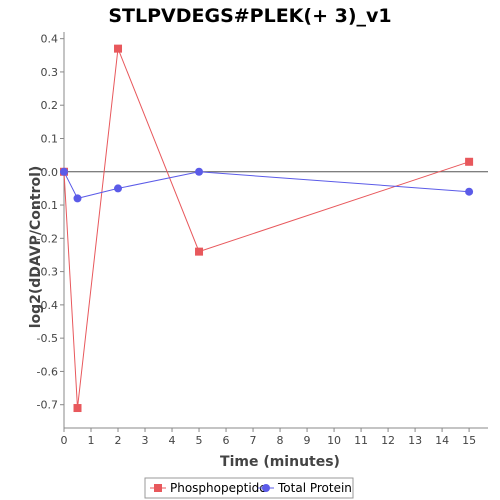 Image resolution: width=500 pixels, height=500 pixels. Describe the element at coordinates (50, 138) in the screenshot. I see `y-tick-label: 0.1` at that location.